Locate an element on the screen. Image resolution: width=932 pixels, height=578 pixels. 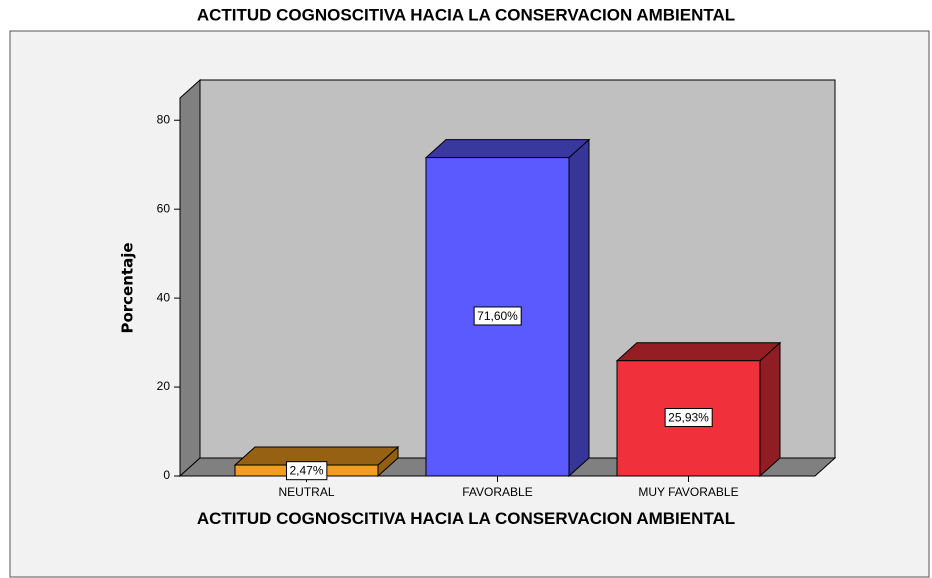
x-tick-label: MUY FAVORABLE is located at coordinates (688, 492).